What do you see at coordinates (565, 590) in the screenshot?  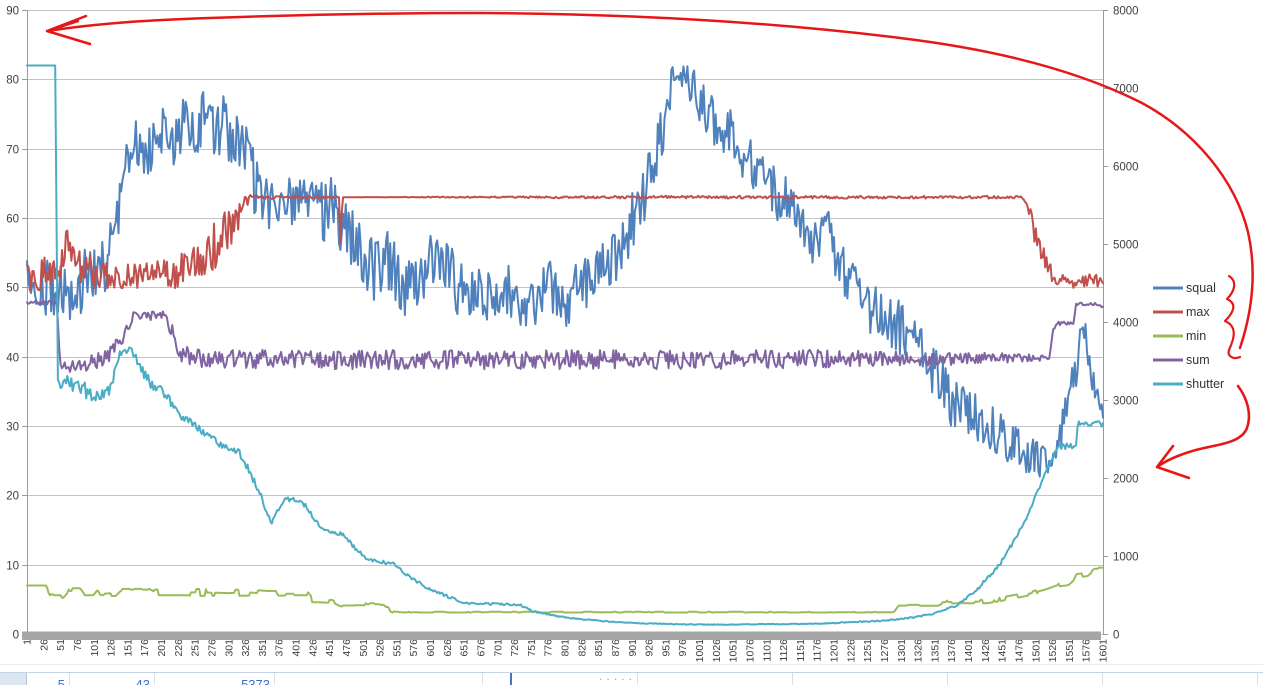 I see `series-min` at bounding box center [565, 590].